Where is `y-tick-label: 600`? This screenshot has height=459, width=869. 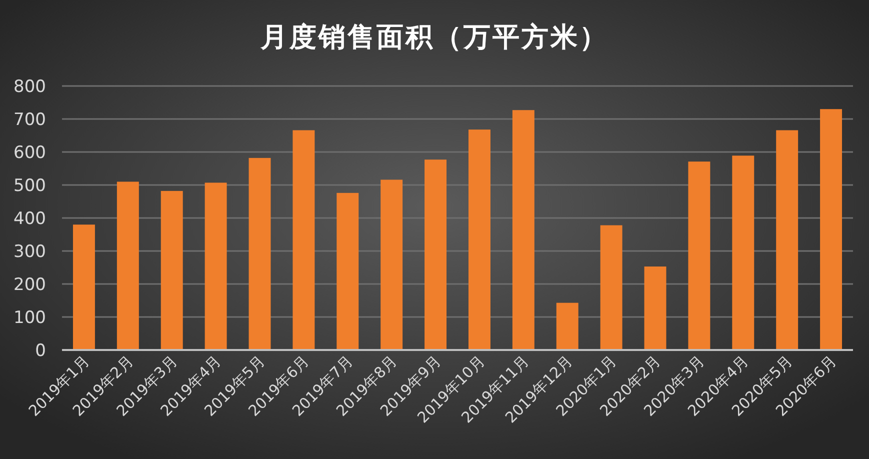 y-tick-label: 600 is located at coordinates (30, 153).